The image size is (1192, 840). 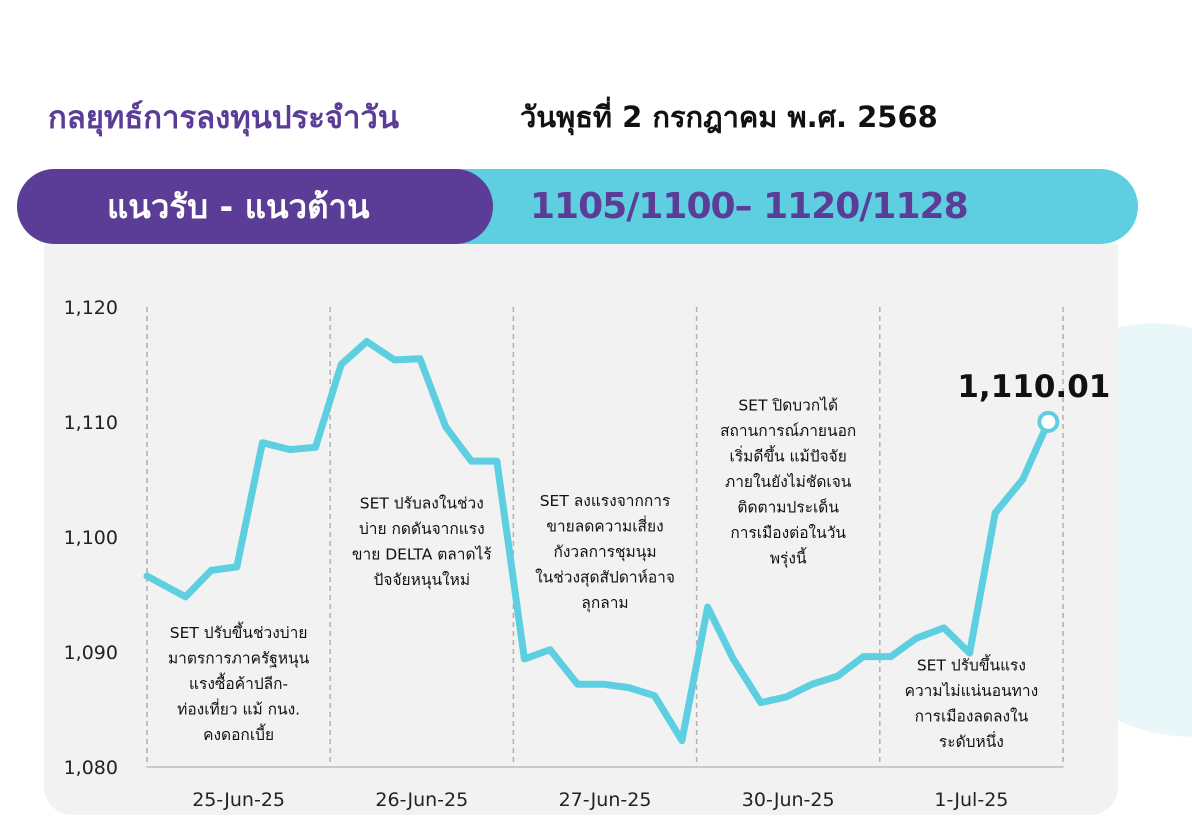 What do you see at coordinates (604, 603) in the screenshot?
I see `annotation-line: ลุกลาม` at bounding box center [604, 603].